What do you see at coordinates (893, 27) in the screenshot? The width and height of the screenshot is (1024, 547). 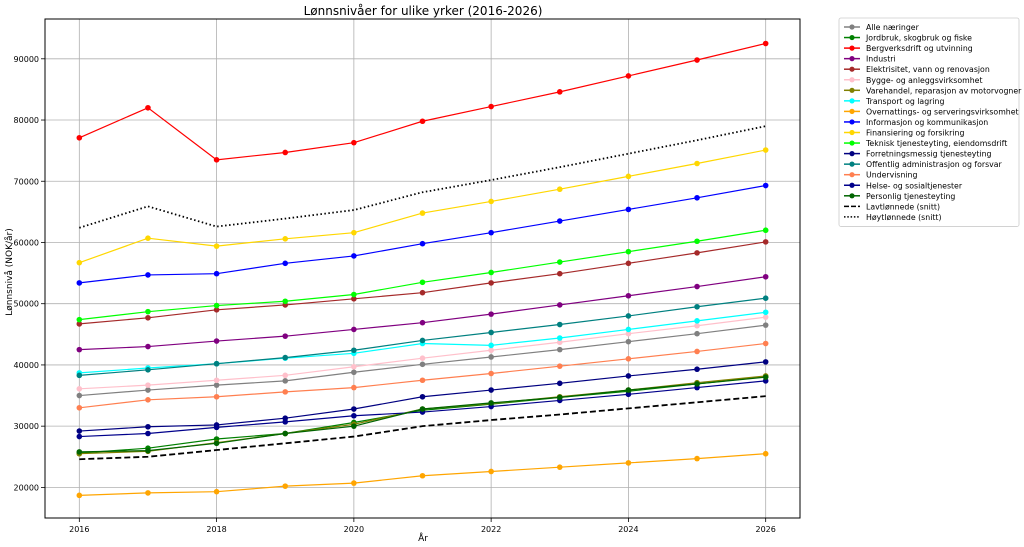 I see `legend-label: Alle næringer` at bounding box center [893, 27].